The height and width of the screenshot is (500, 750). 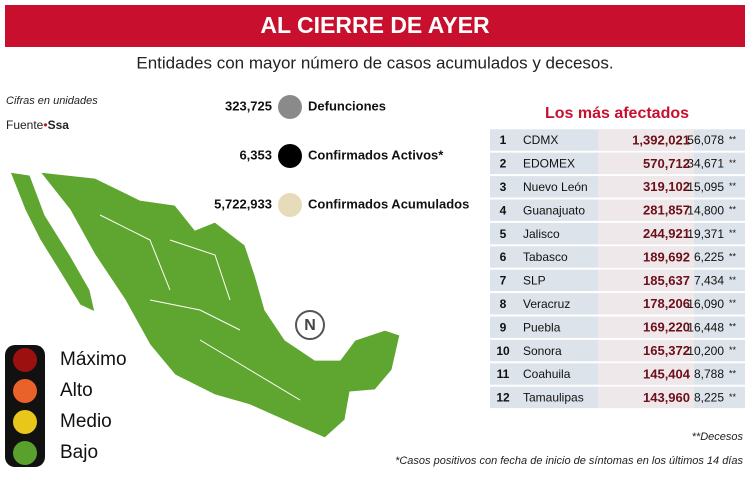 I want to click on rank: 3, so click(x=503, y=187).